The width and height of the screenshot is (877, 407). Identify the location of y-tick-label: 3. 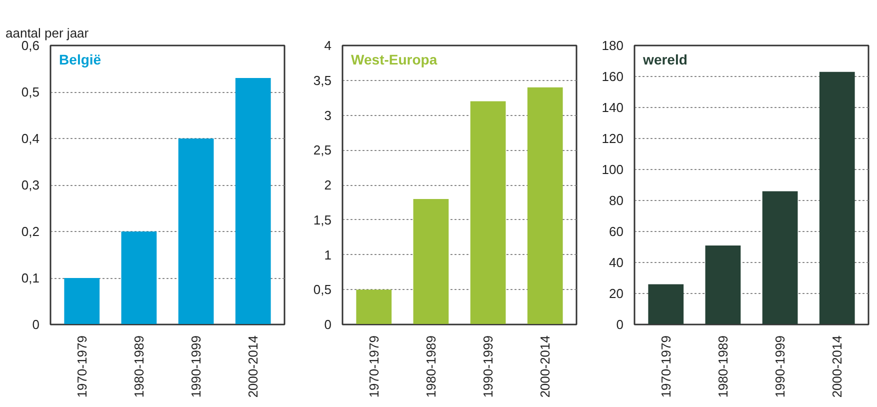
(328, 115).